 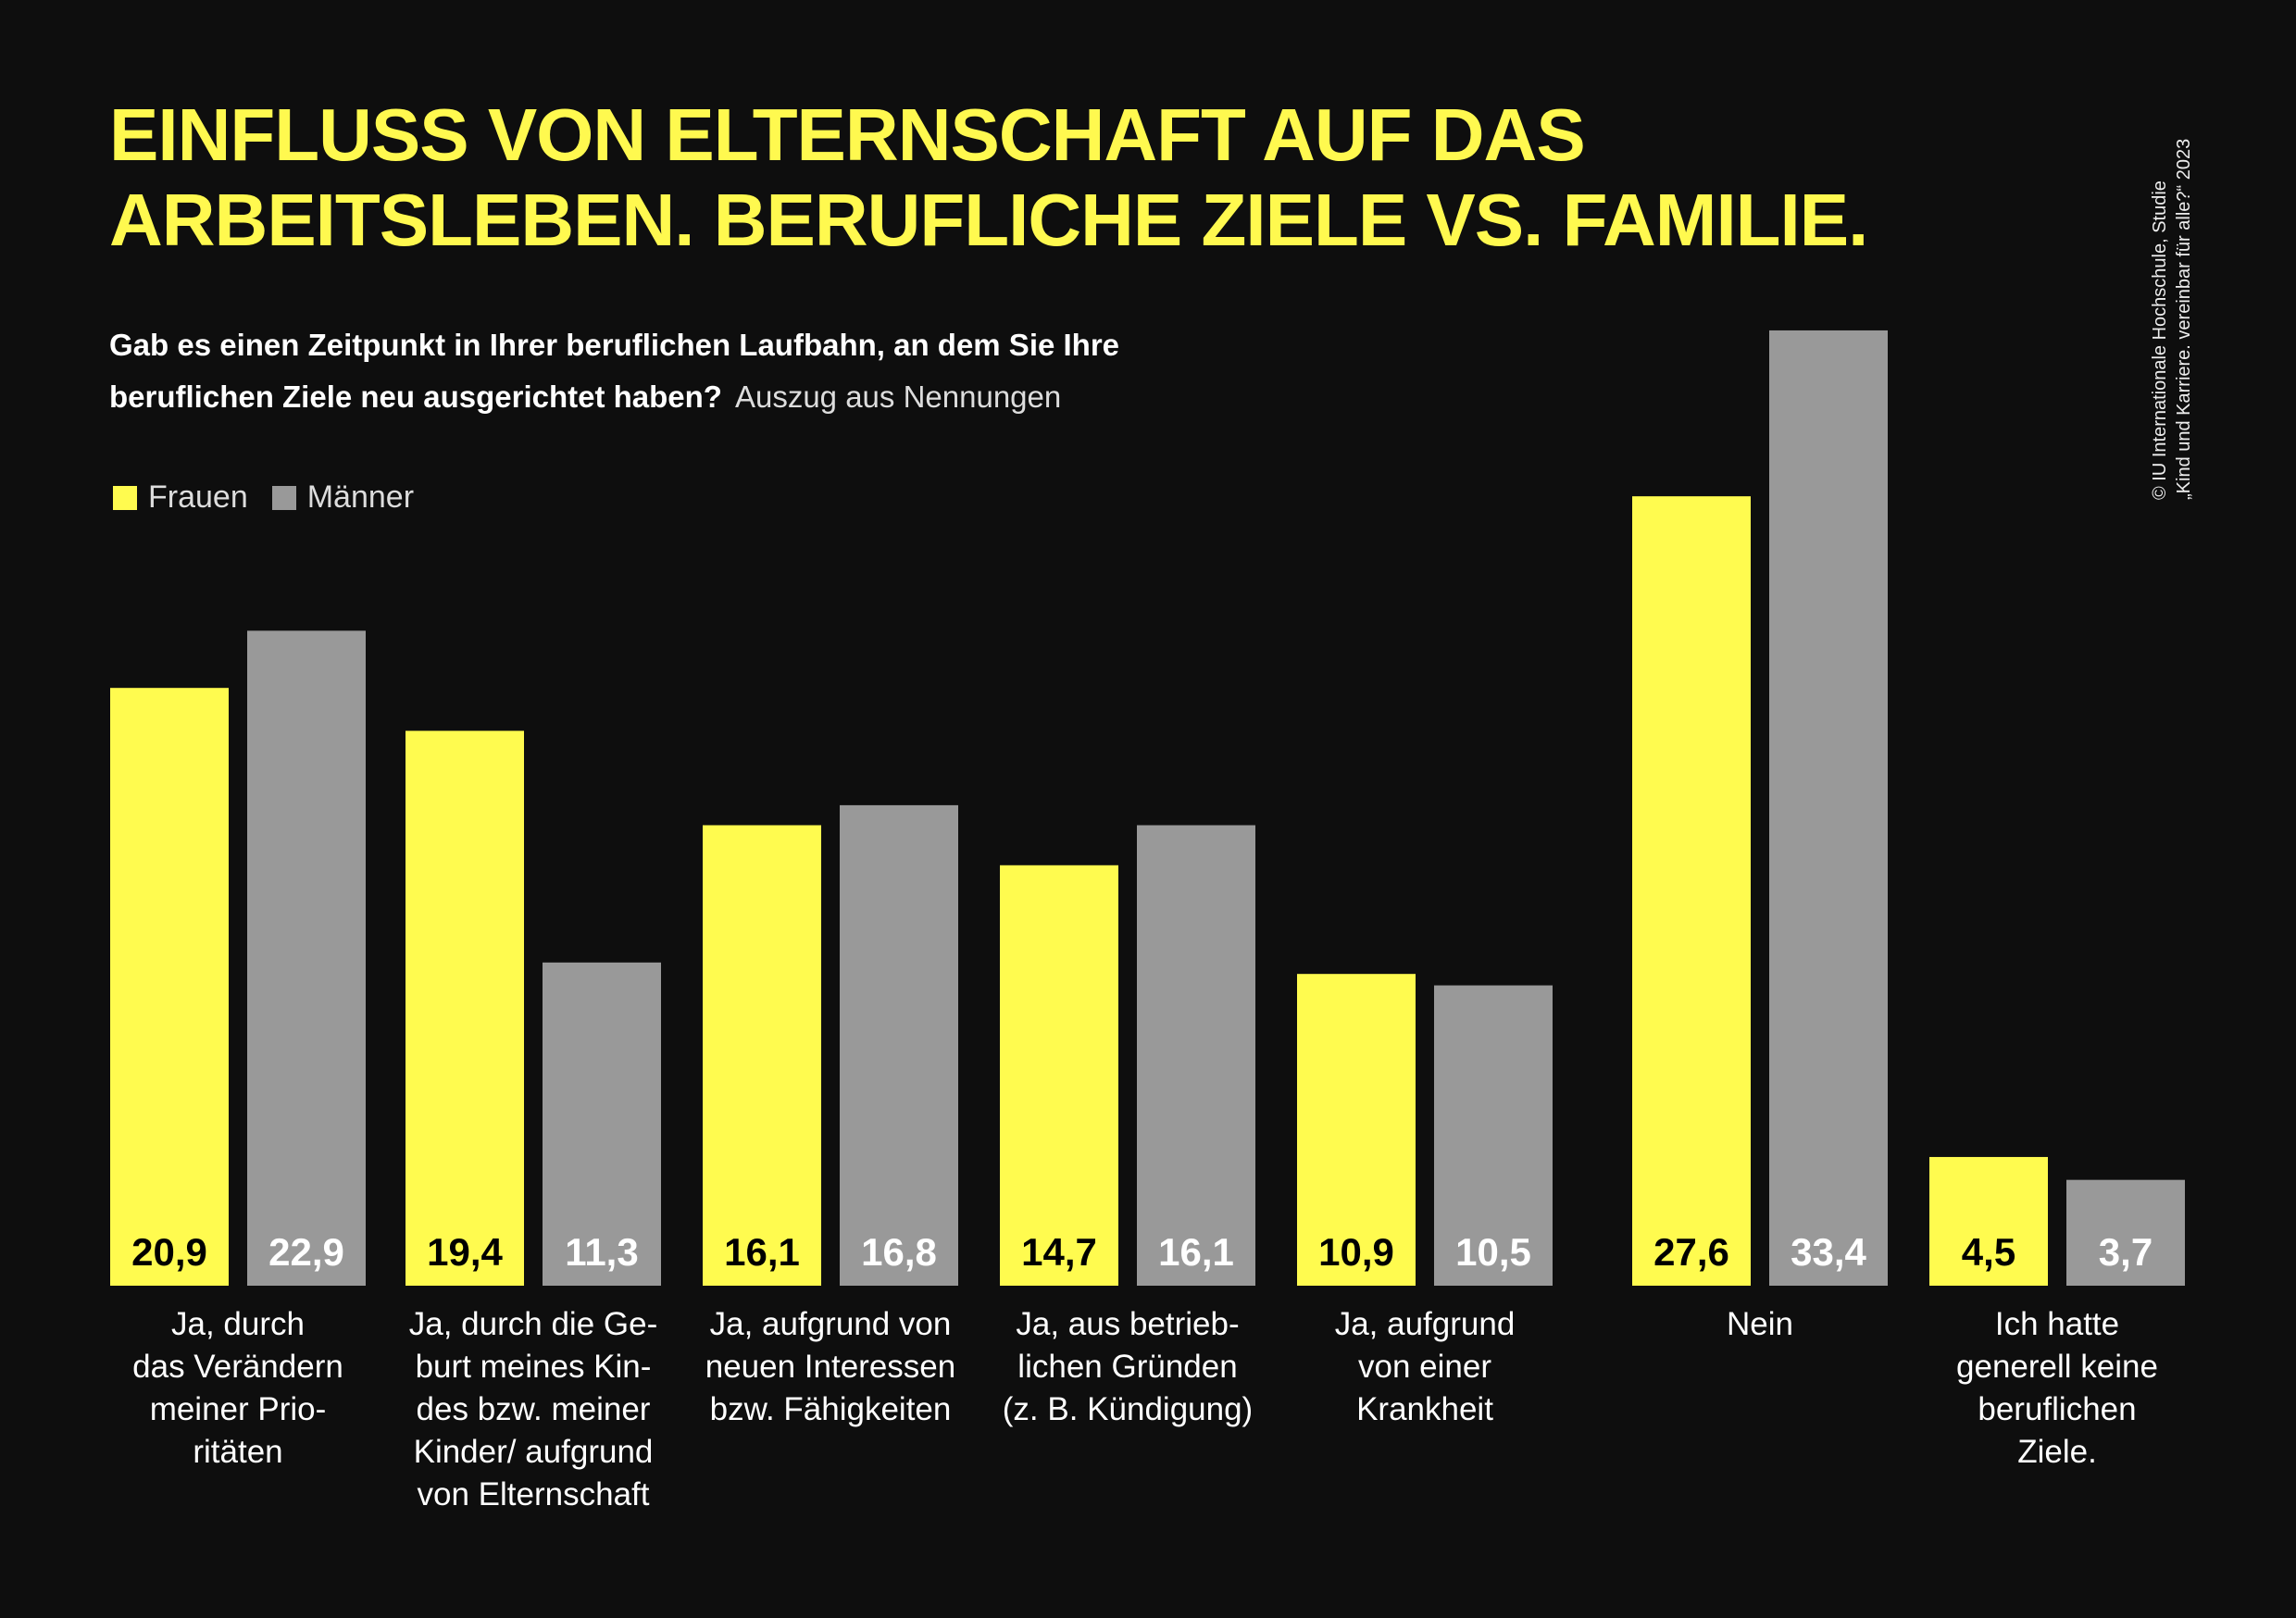 What do you see at coordinates (238, 1409) in the screenshot?
I see `category-label-line: meiner Prio-` at bounding box center [238, 1409].